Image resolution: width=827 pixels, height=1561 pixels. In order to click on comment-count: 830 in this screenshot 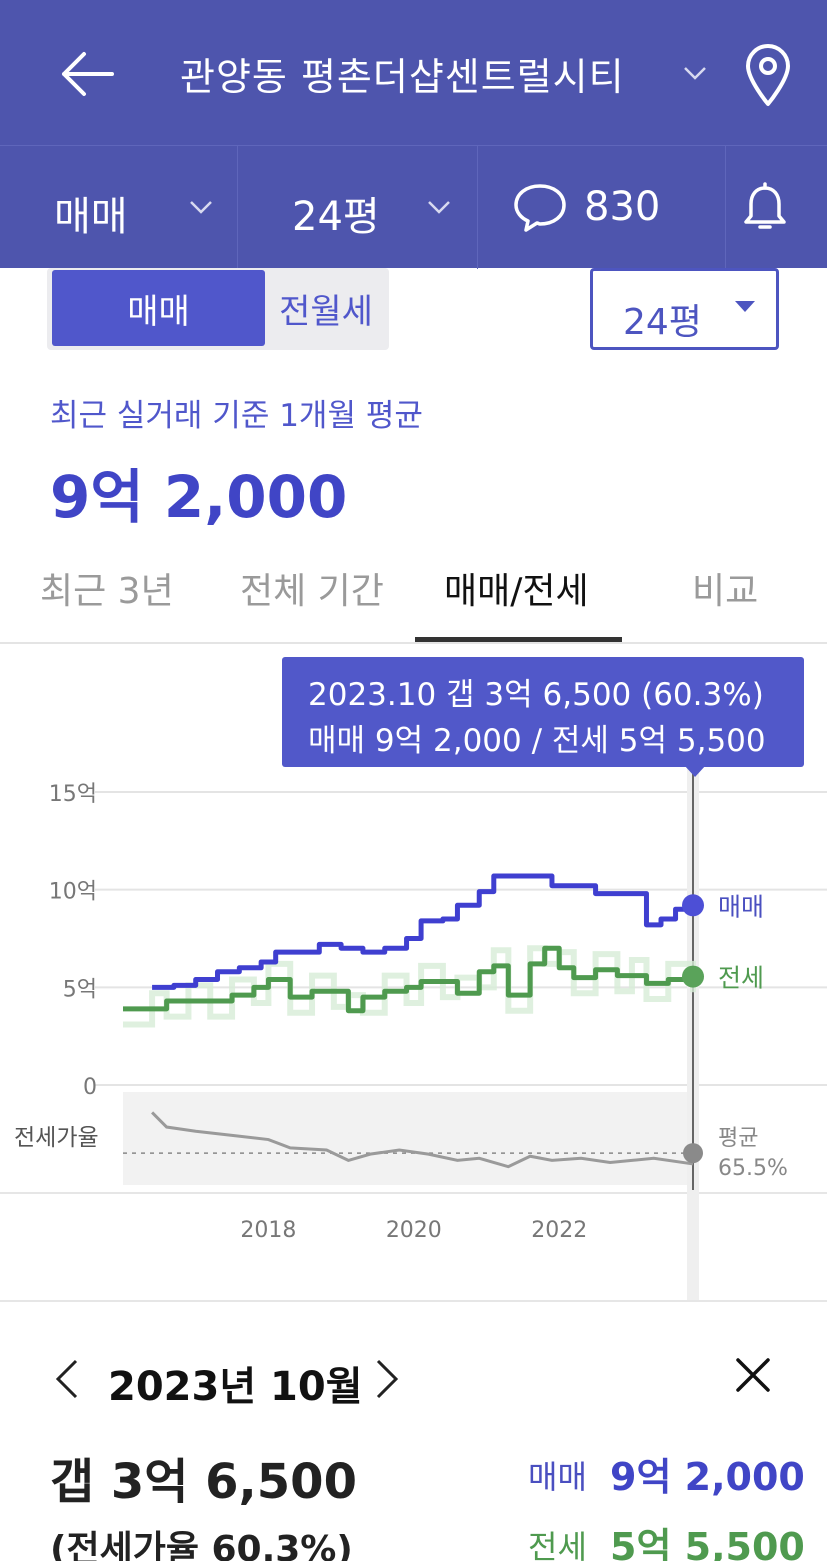, I will do `click(622, 207)`.